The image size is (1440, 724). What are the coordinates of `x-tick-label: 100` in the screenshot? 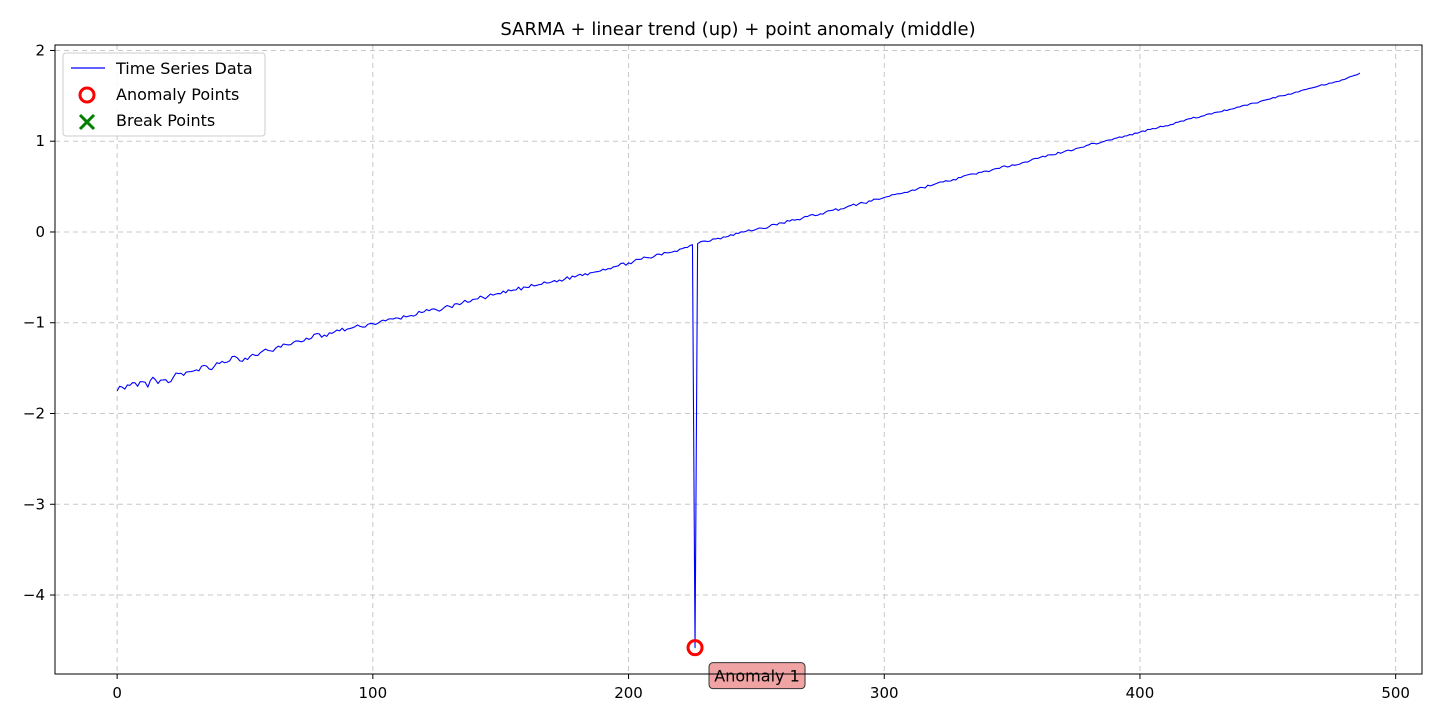 It's located at (373, 693).